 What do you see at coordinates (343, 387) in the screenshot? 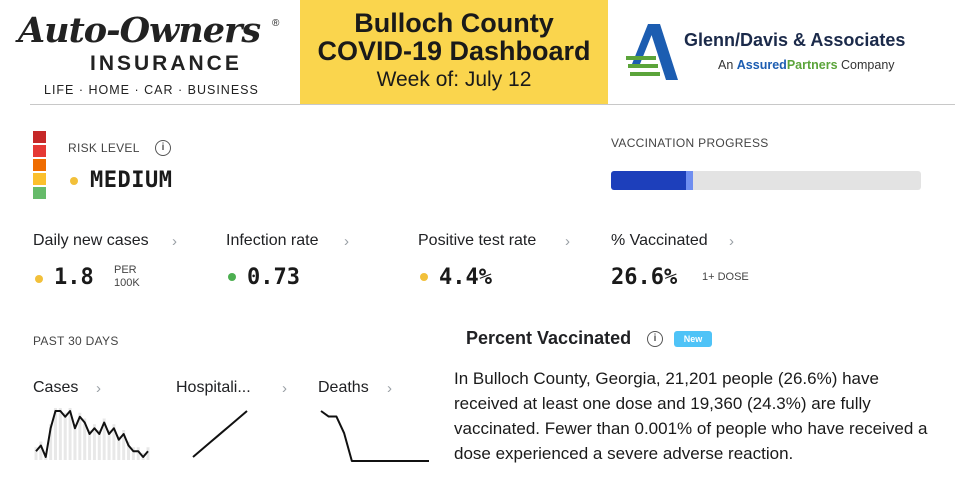
I see `spark-label: Deaths` at bounding box center [343, 387].